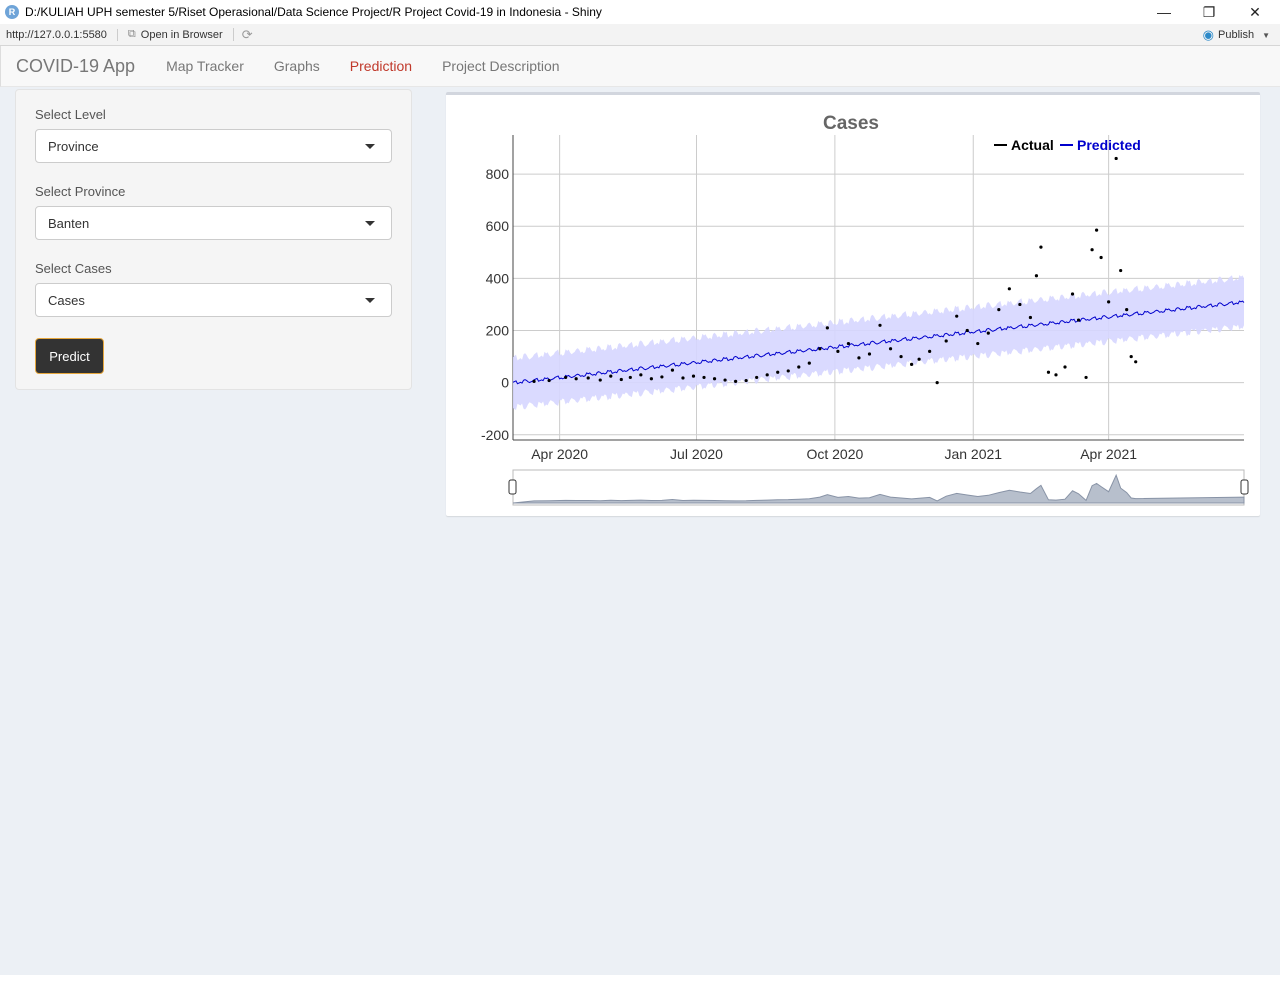  What do you see at coordinates (498, 226) in the screenshot?
I see `y-tick-label: 600` at bounding box center [498, 226].